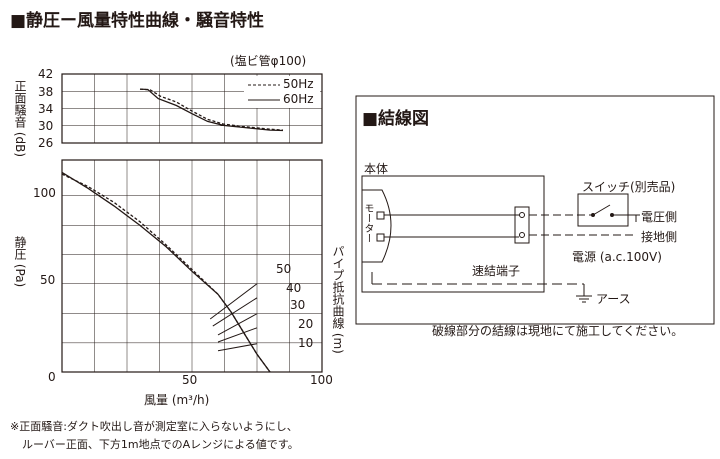 This screenshot has width=720, height=459. I want to click on noise-ytick-30: 30, so click(46, 126).